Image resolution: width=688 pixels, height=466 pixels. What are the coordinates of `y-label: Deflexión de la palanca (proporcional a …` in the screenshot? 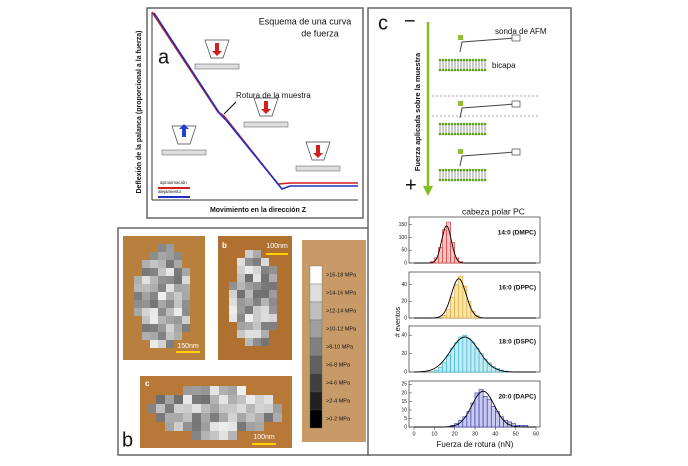 It's located at (139, 112).